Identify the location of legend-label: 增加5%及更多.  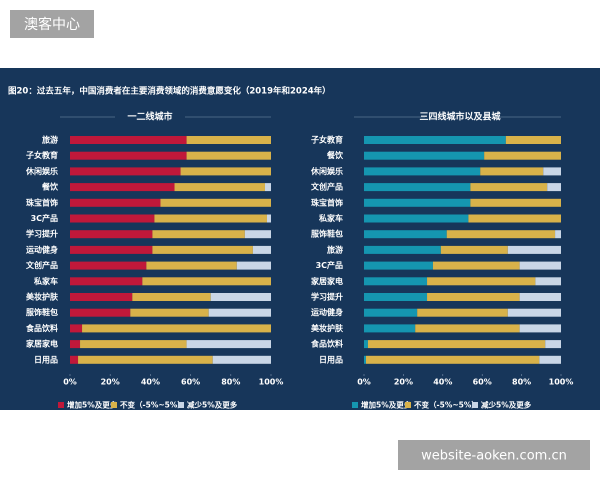
(386, 405).